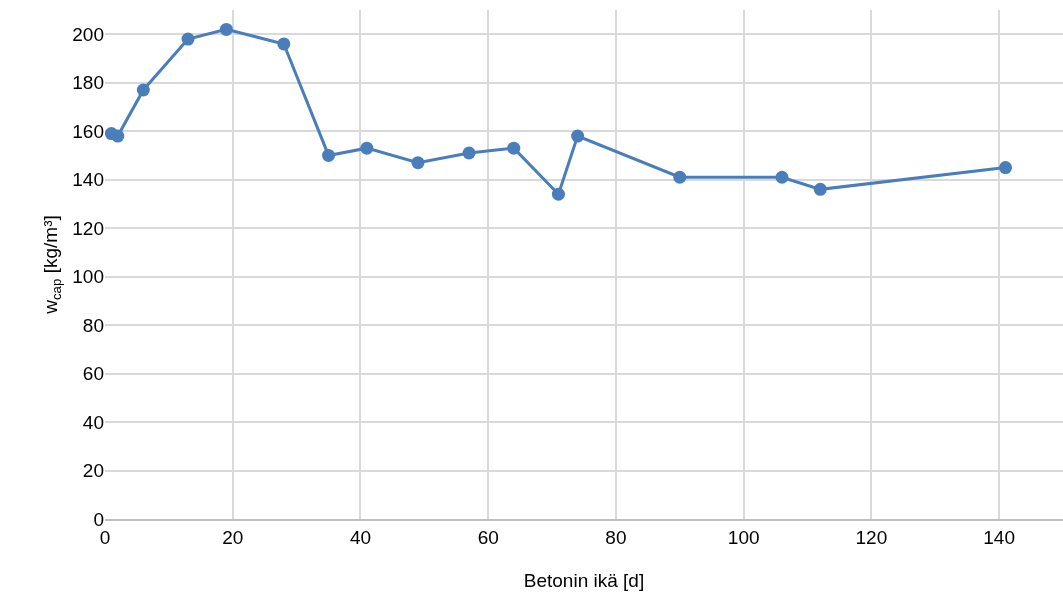 This screenshot has width=1063, height=601. What do you see at coordinates (88, 34) in the screenshot?
I see `y-tick-label: 200` at bounding box center [88, 34].